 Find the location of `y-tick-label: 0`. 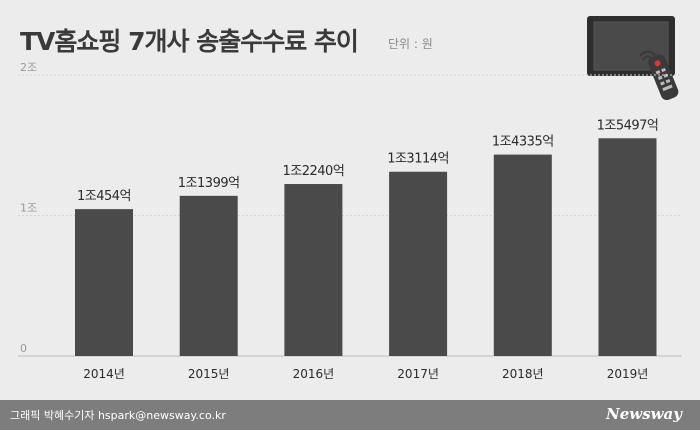

y-tick-label: 0 is located at coordinates (23, 348).